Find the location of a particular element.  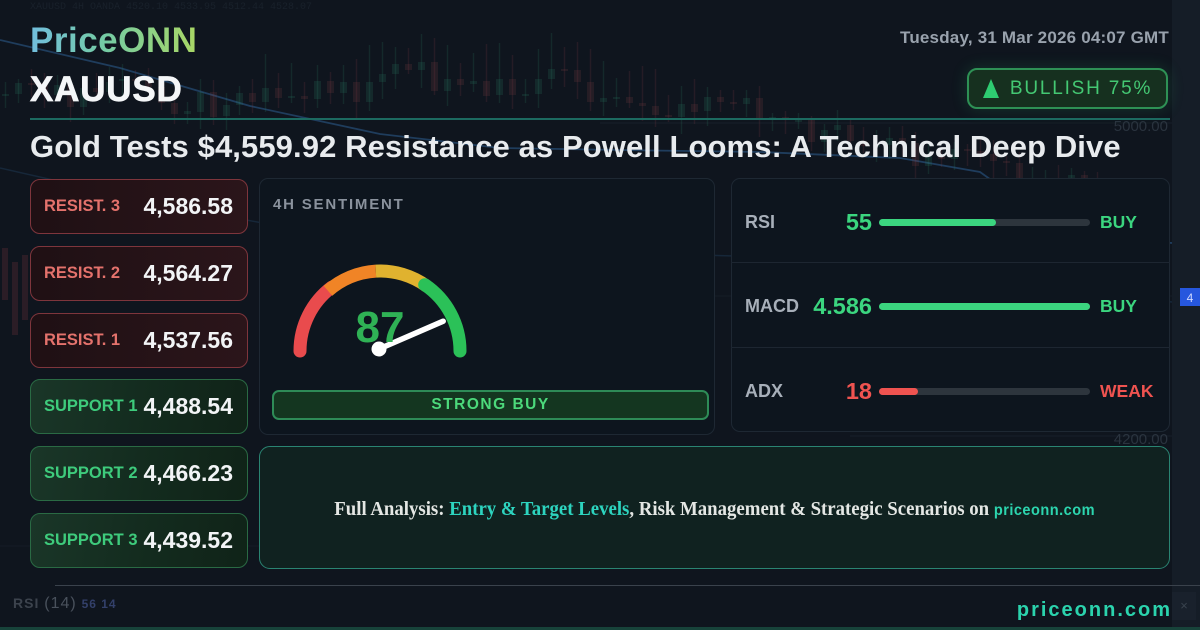

svg-text: 5000.00 is located at coordinates (1141, 126).